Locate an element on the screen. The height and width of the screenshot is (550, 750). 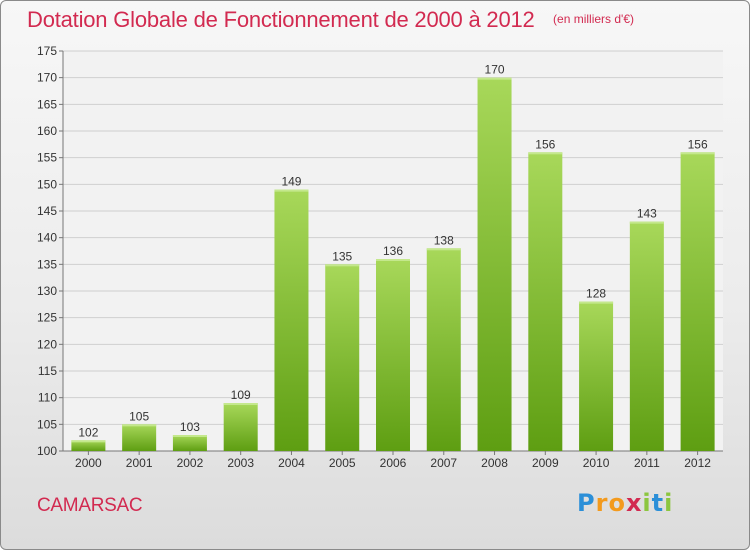
chart-unit: (en milliers d'€) is located at coordinates (594, 19).